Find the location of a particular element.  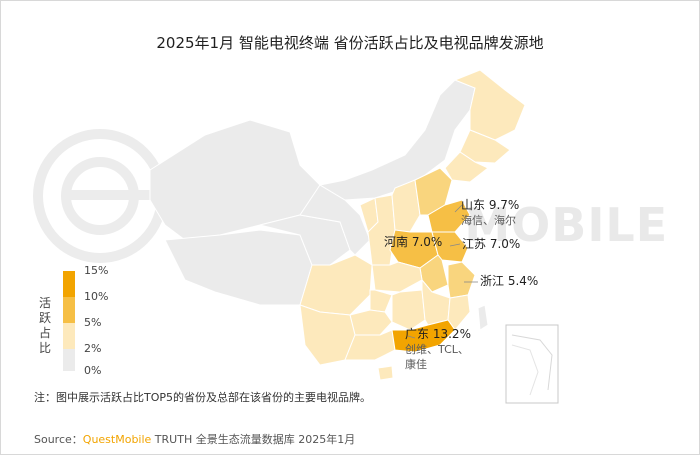

legend-colorbar is located at coordinates (69, 321).